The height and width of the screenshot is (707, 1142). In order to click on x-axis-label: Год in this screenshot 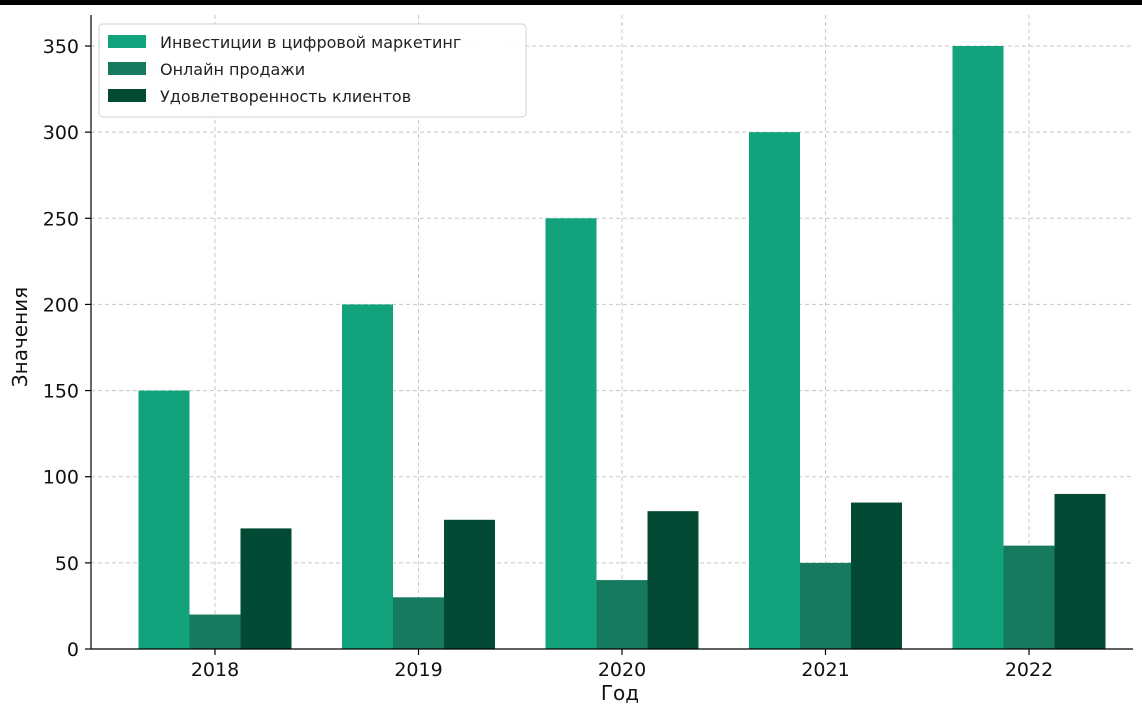, I will do `click(620, 693)`.